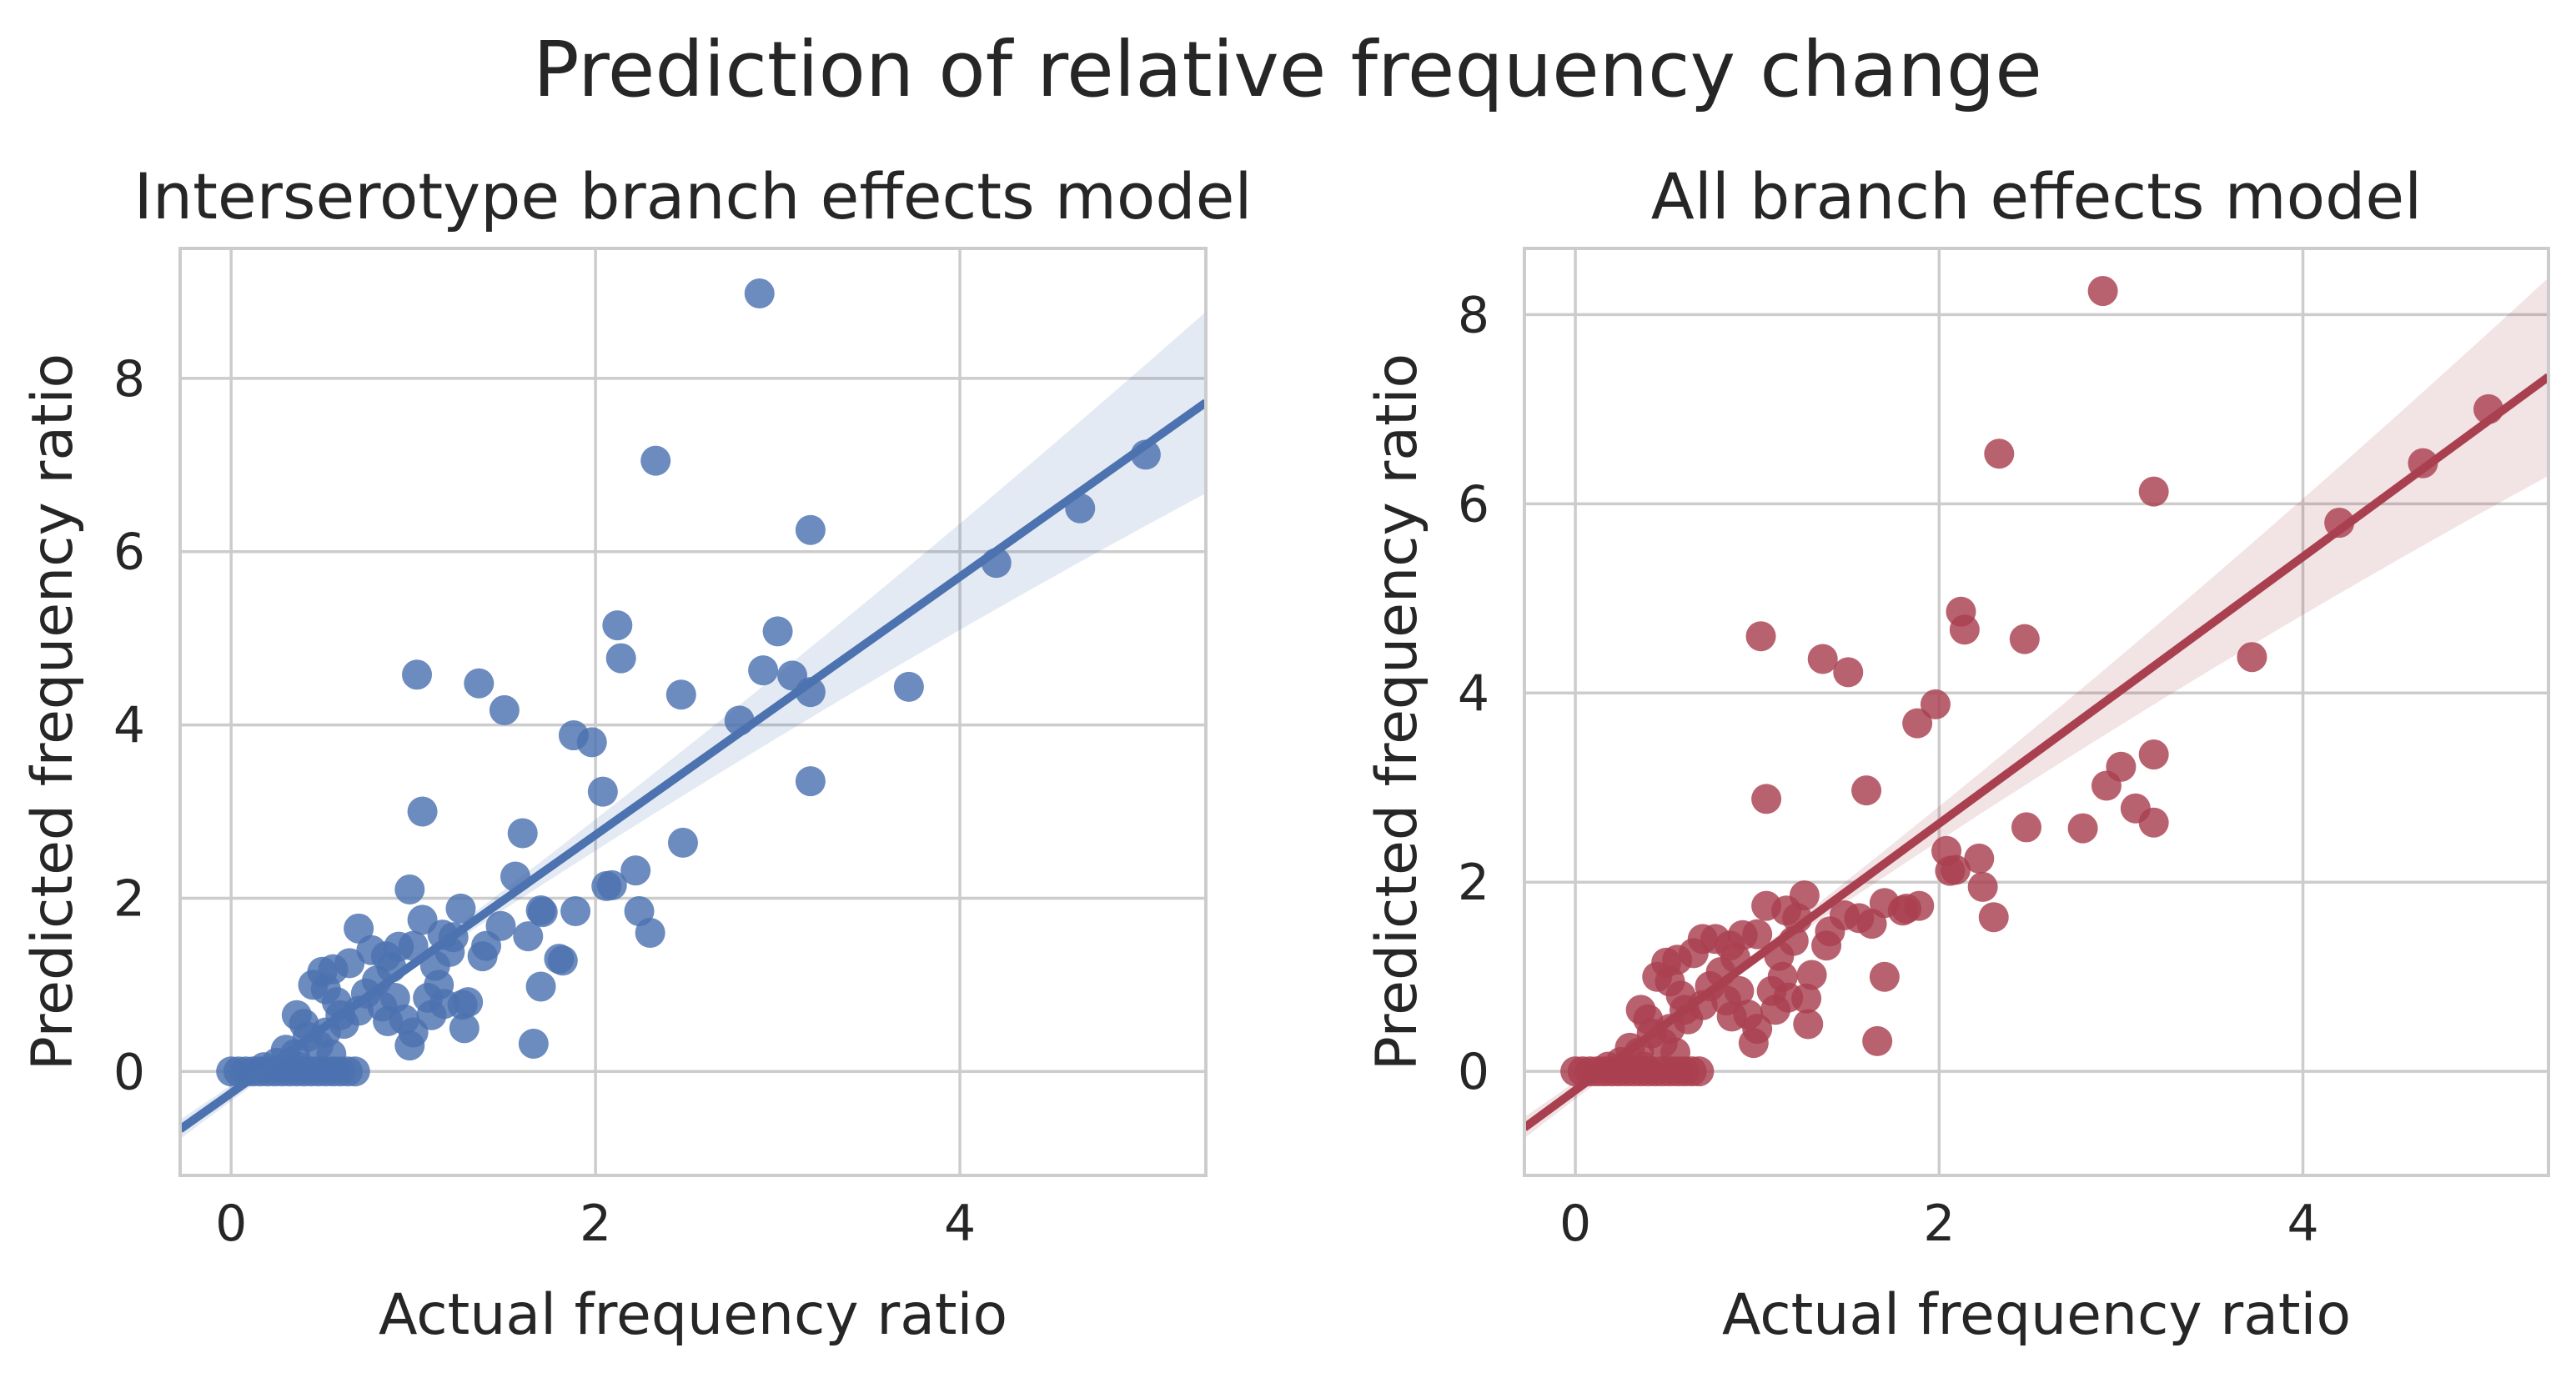  I want to click on y-axis-label: Predicted frequency ratio, so click(1397, 711).